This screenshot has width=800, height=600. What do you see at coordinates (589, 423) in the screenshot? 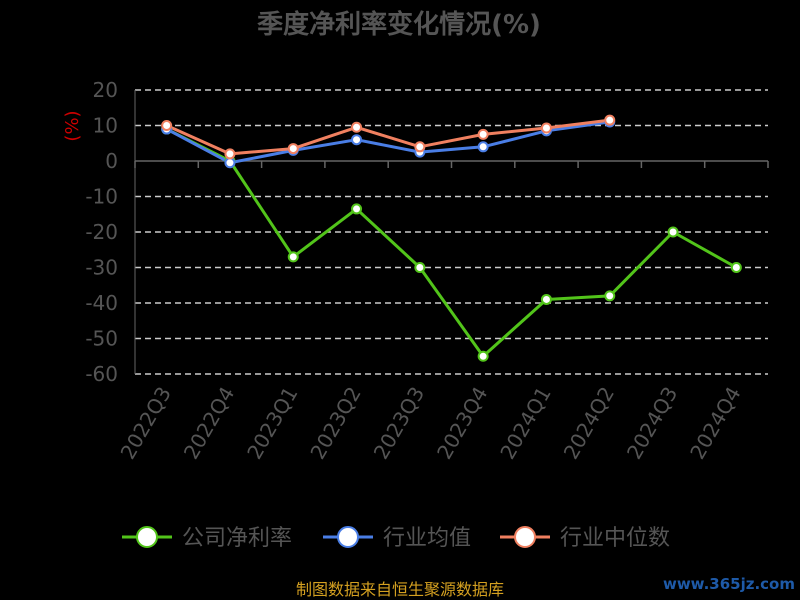
I see `x-tick-label: 2024Q2` at bounding box center [589, 423].